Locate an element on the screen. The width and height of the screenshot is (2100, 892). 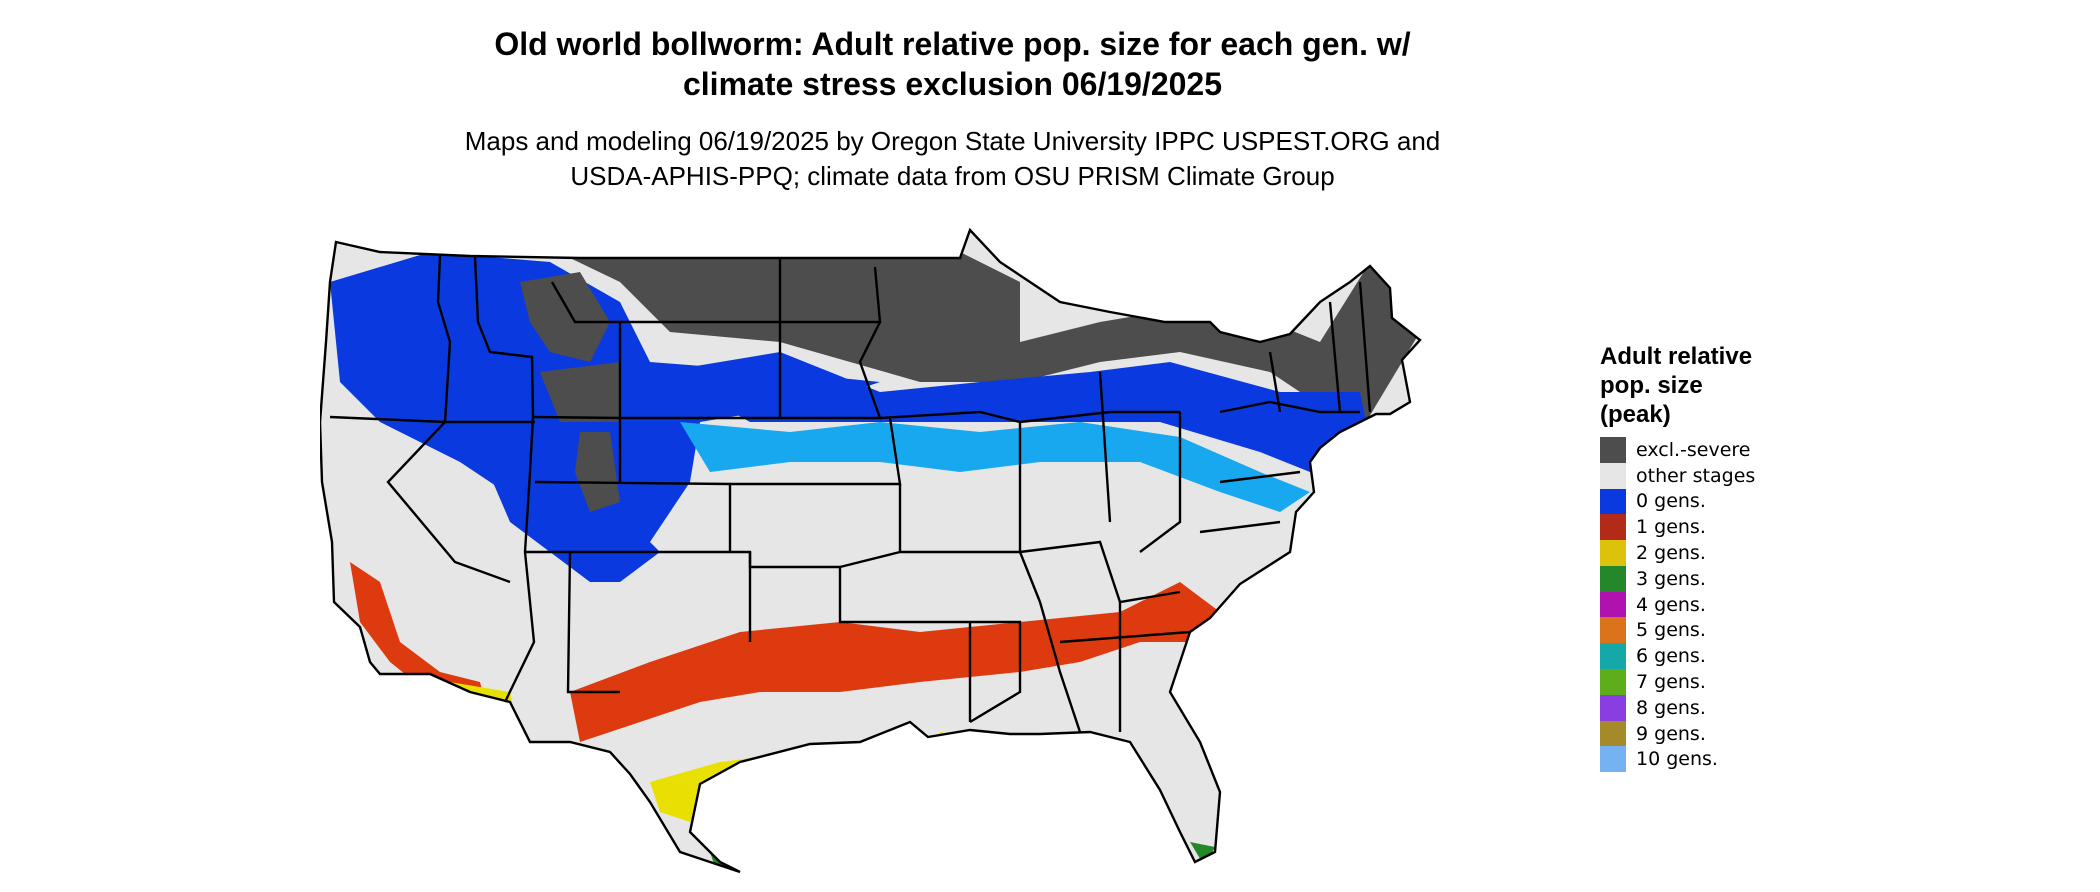
legend-item: 10 gens. is located at coordinates (1715, 759).